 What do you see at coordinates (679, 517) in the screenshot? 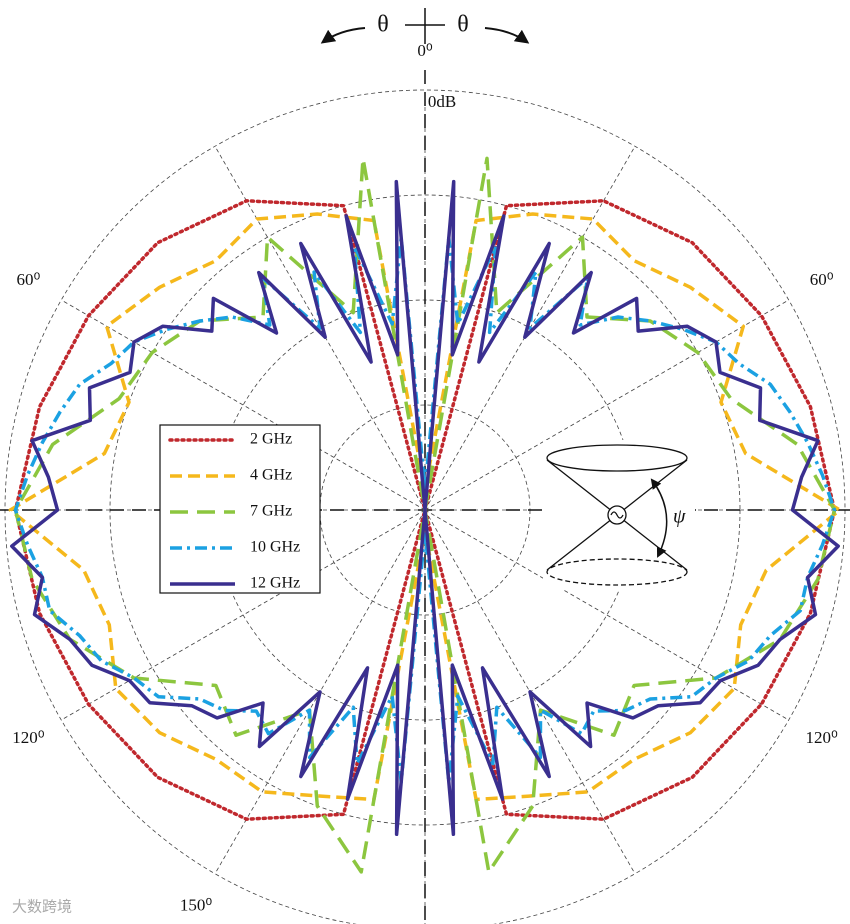
I see `psi-label: ψ` at bounding box center [679, 517].